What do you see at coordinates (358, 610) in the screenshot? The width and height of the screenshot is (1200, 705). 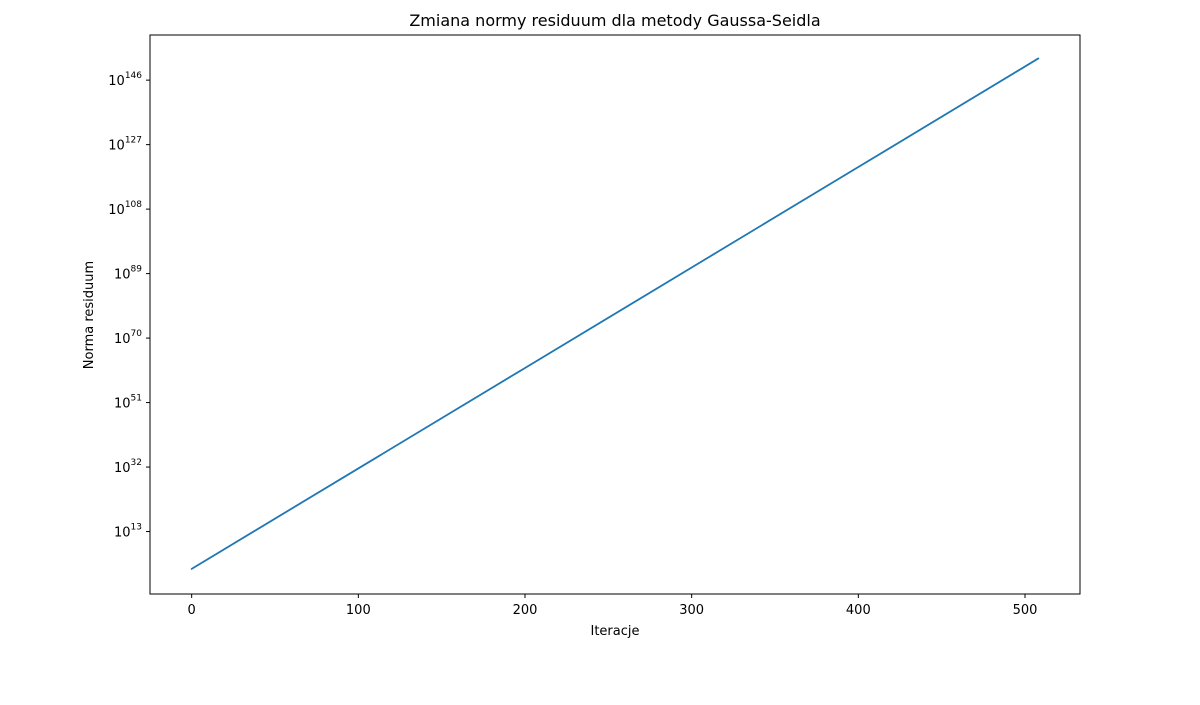 I see `x-tick-label: 100` at bounding box center [358, 610].